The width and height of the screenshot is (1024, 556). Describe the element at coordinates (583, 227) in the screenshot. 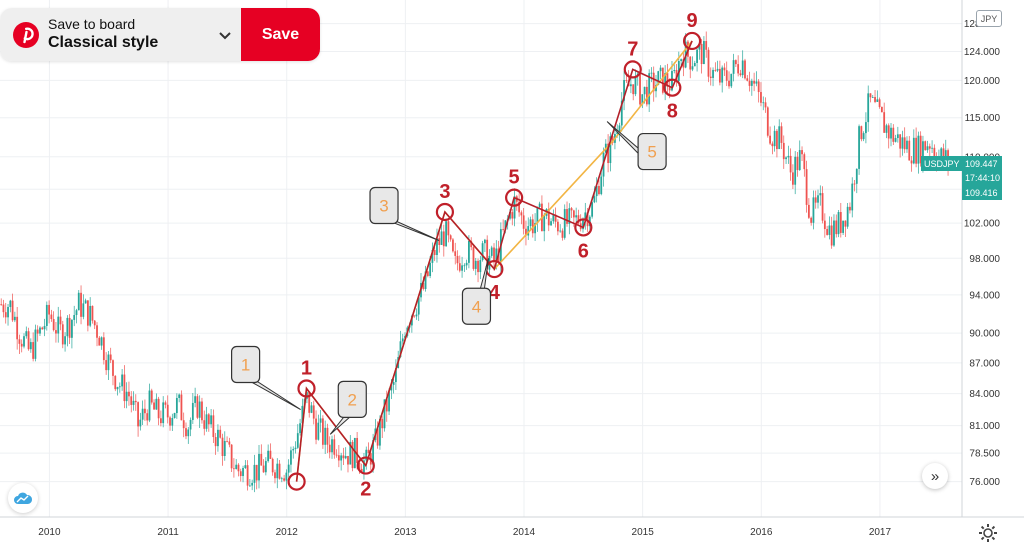

I see `wave-circle` at that location.